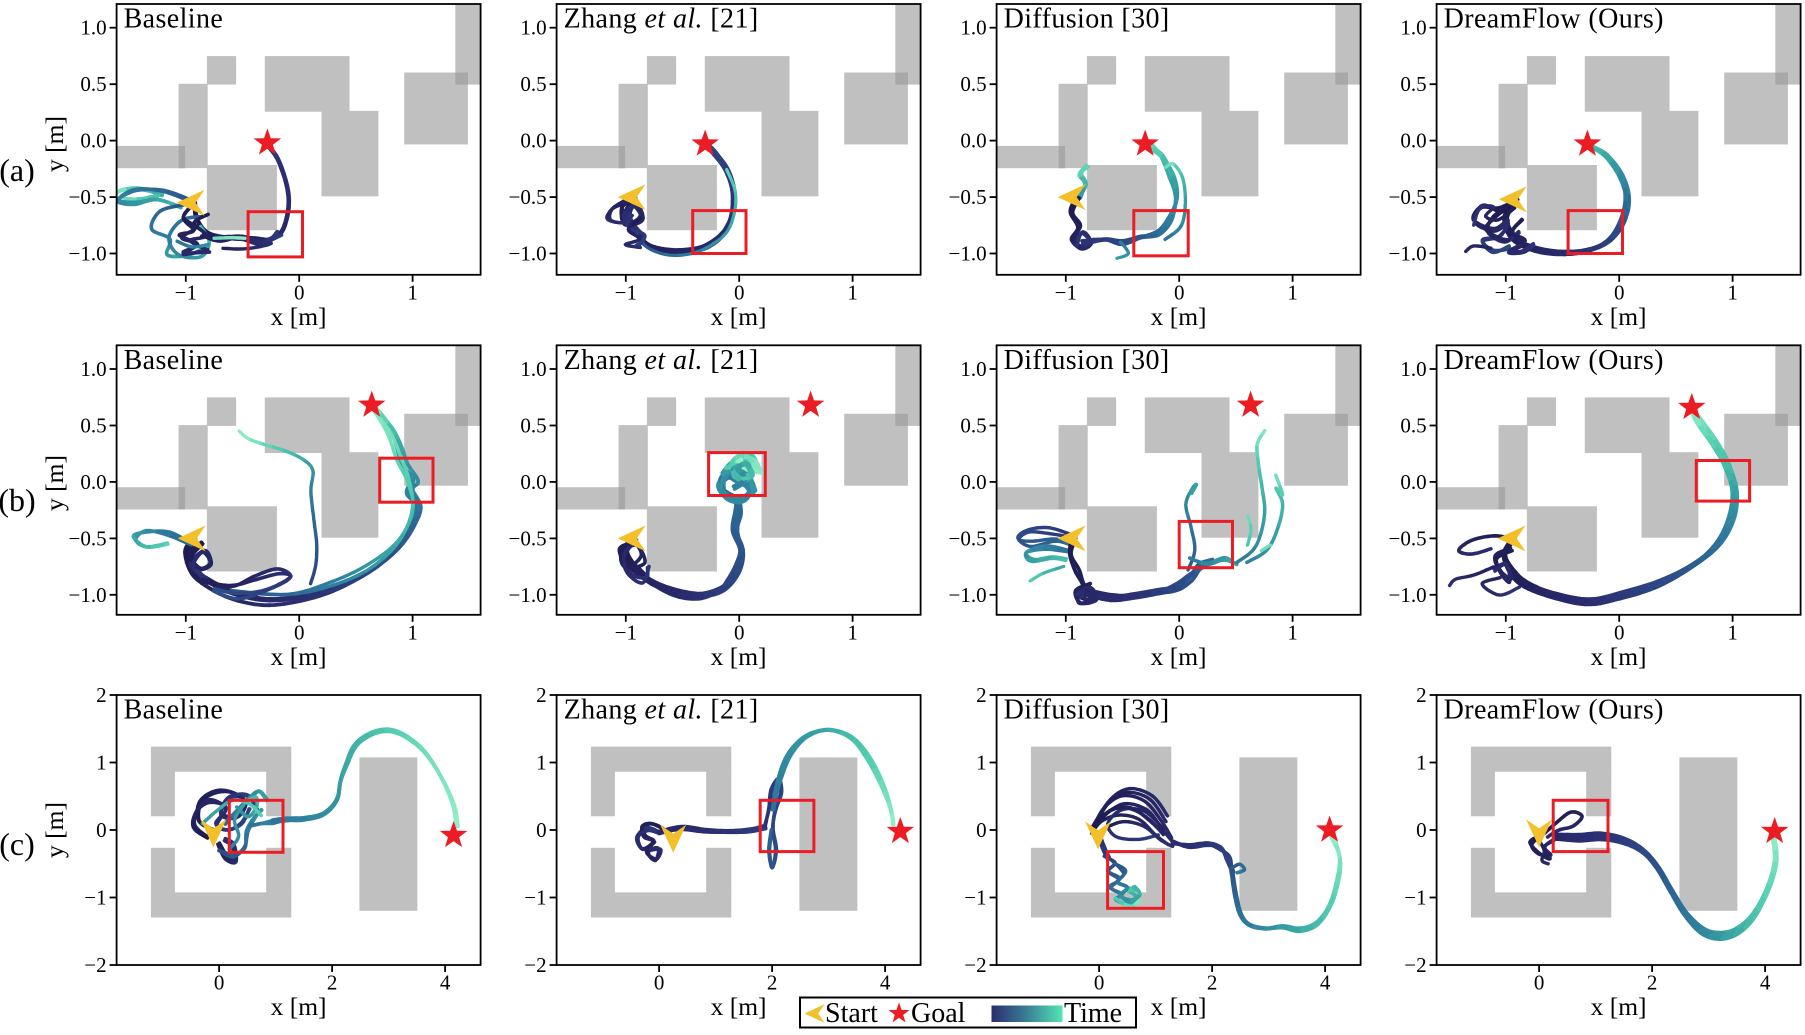 This screenshot has height=1035, width=1805. Describe the element at coordinates (17, 170) in the screenshot. I see `svg-text: (a)` at that location.